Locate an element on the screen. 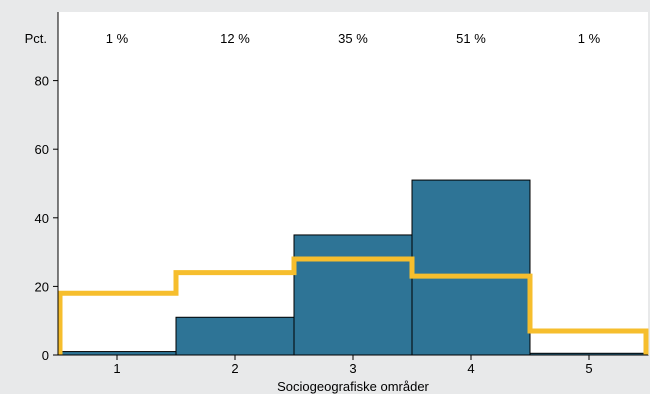  x-tick-label: 3 is located at coordinates (352, 368).